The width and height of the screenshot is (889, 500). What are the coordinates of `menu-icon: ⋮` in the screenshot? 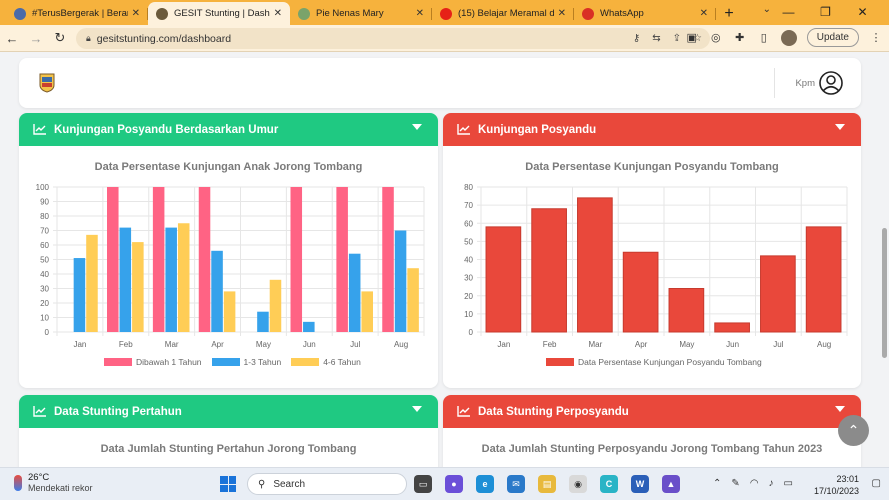 It's located at (876, 38).